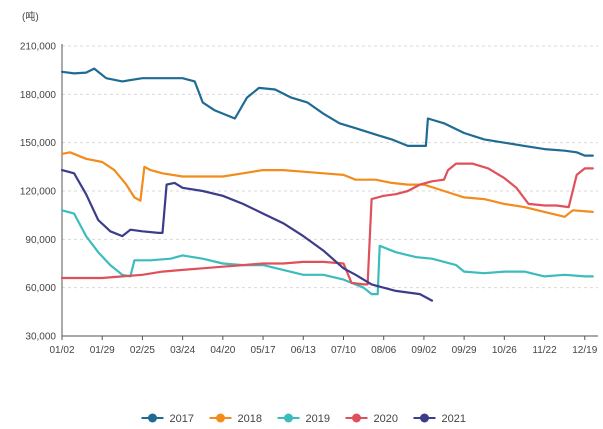  I want to click on series-line-2018, so click(327, 184).